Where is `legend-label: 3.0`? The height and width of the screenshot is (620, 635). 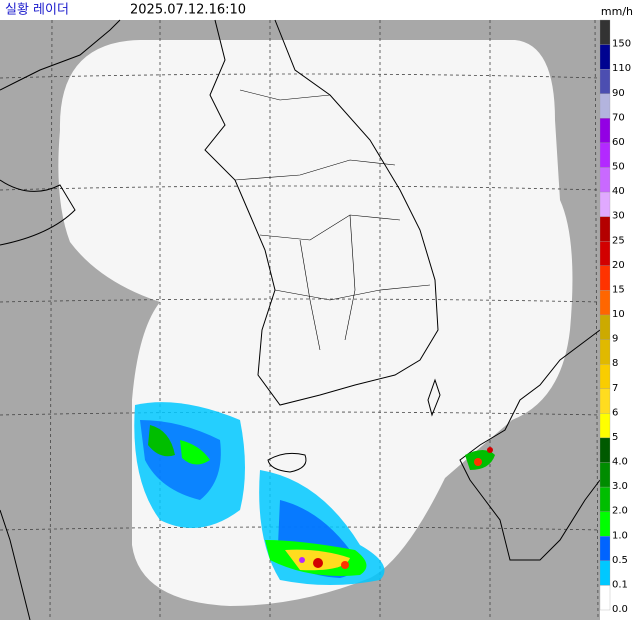
legend-label: 3.0 is located at coordinates (620, 486).